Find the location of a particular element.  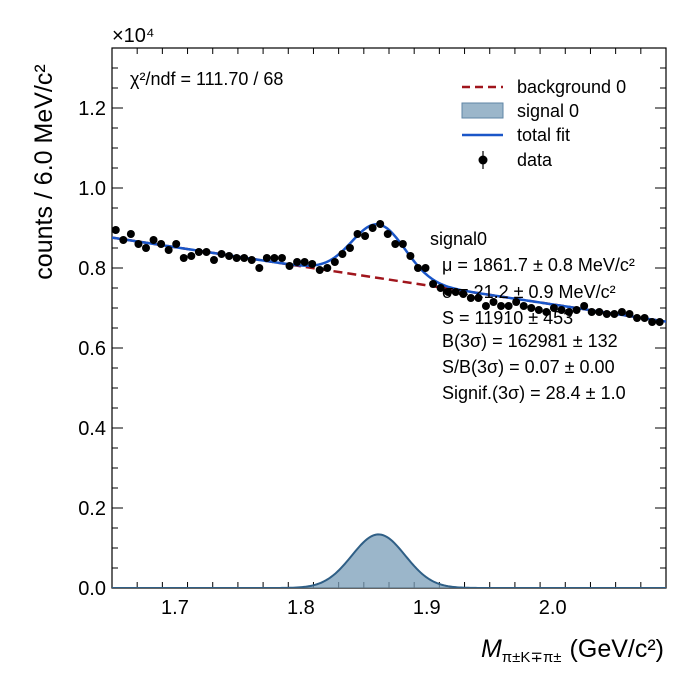

legend-label-signal: signal 0 is located at coordinates (548, 111).